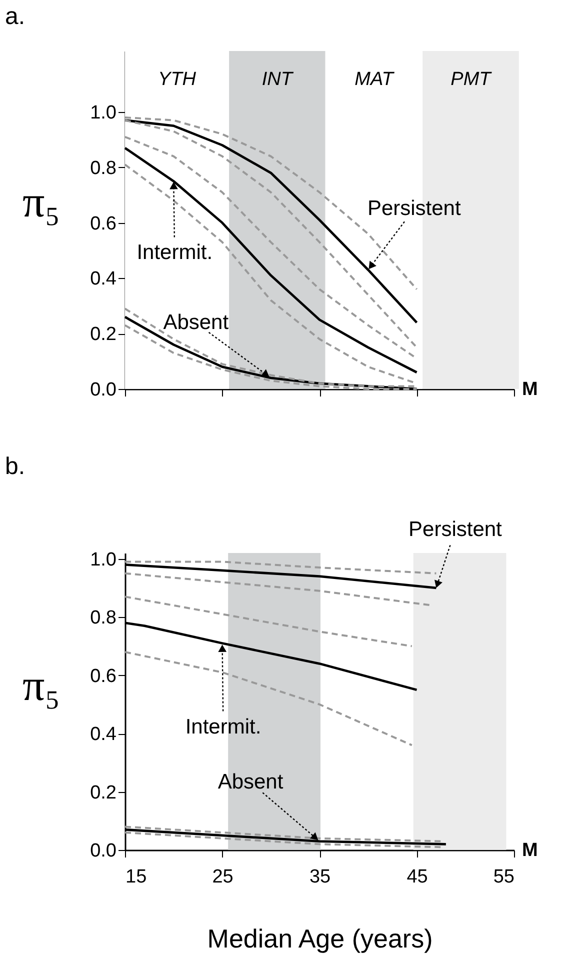  What do you see at coordinates (503, 877) in the screenshot?
I see `x-tick-label: 55` at bounding box center [503, 877].